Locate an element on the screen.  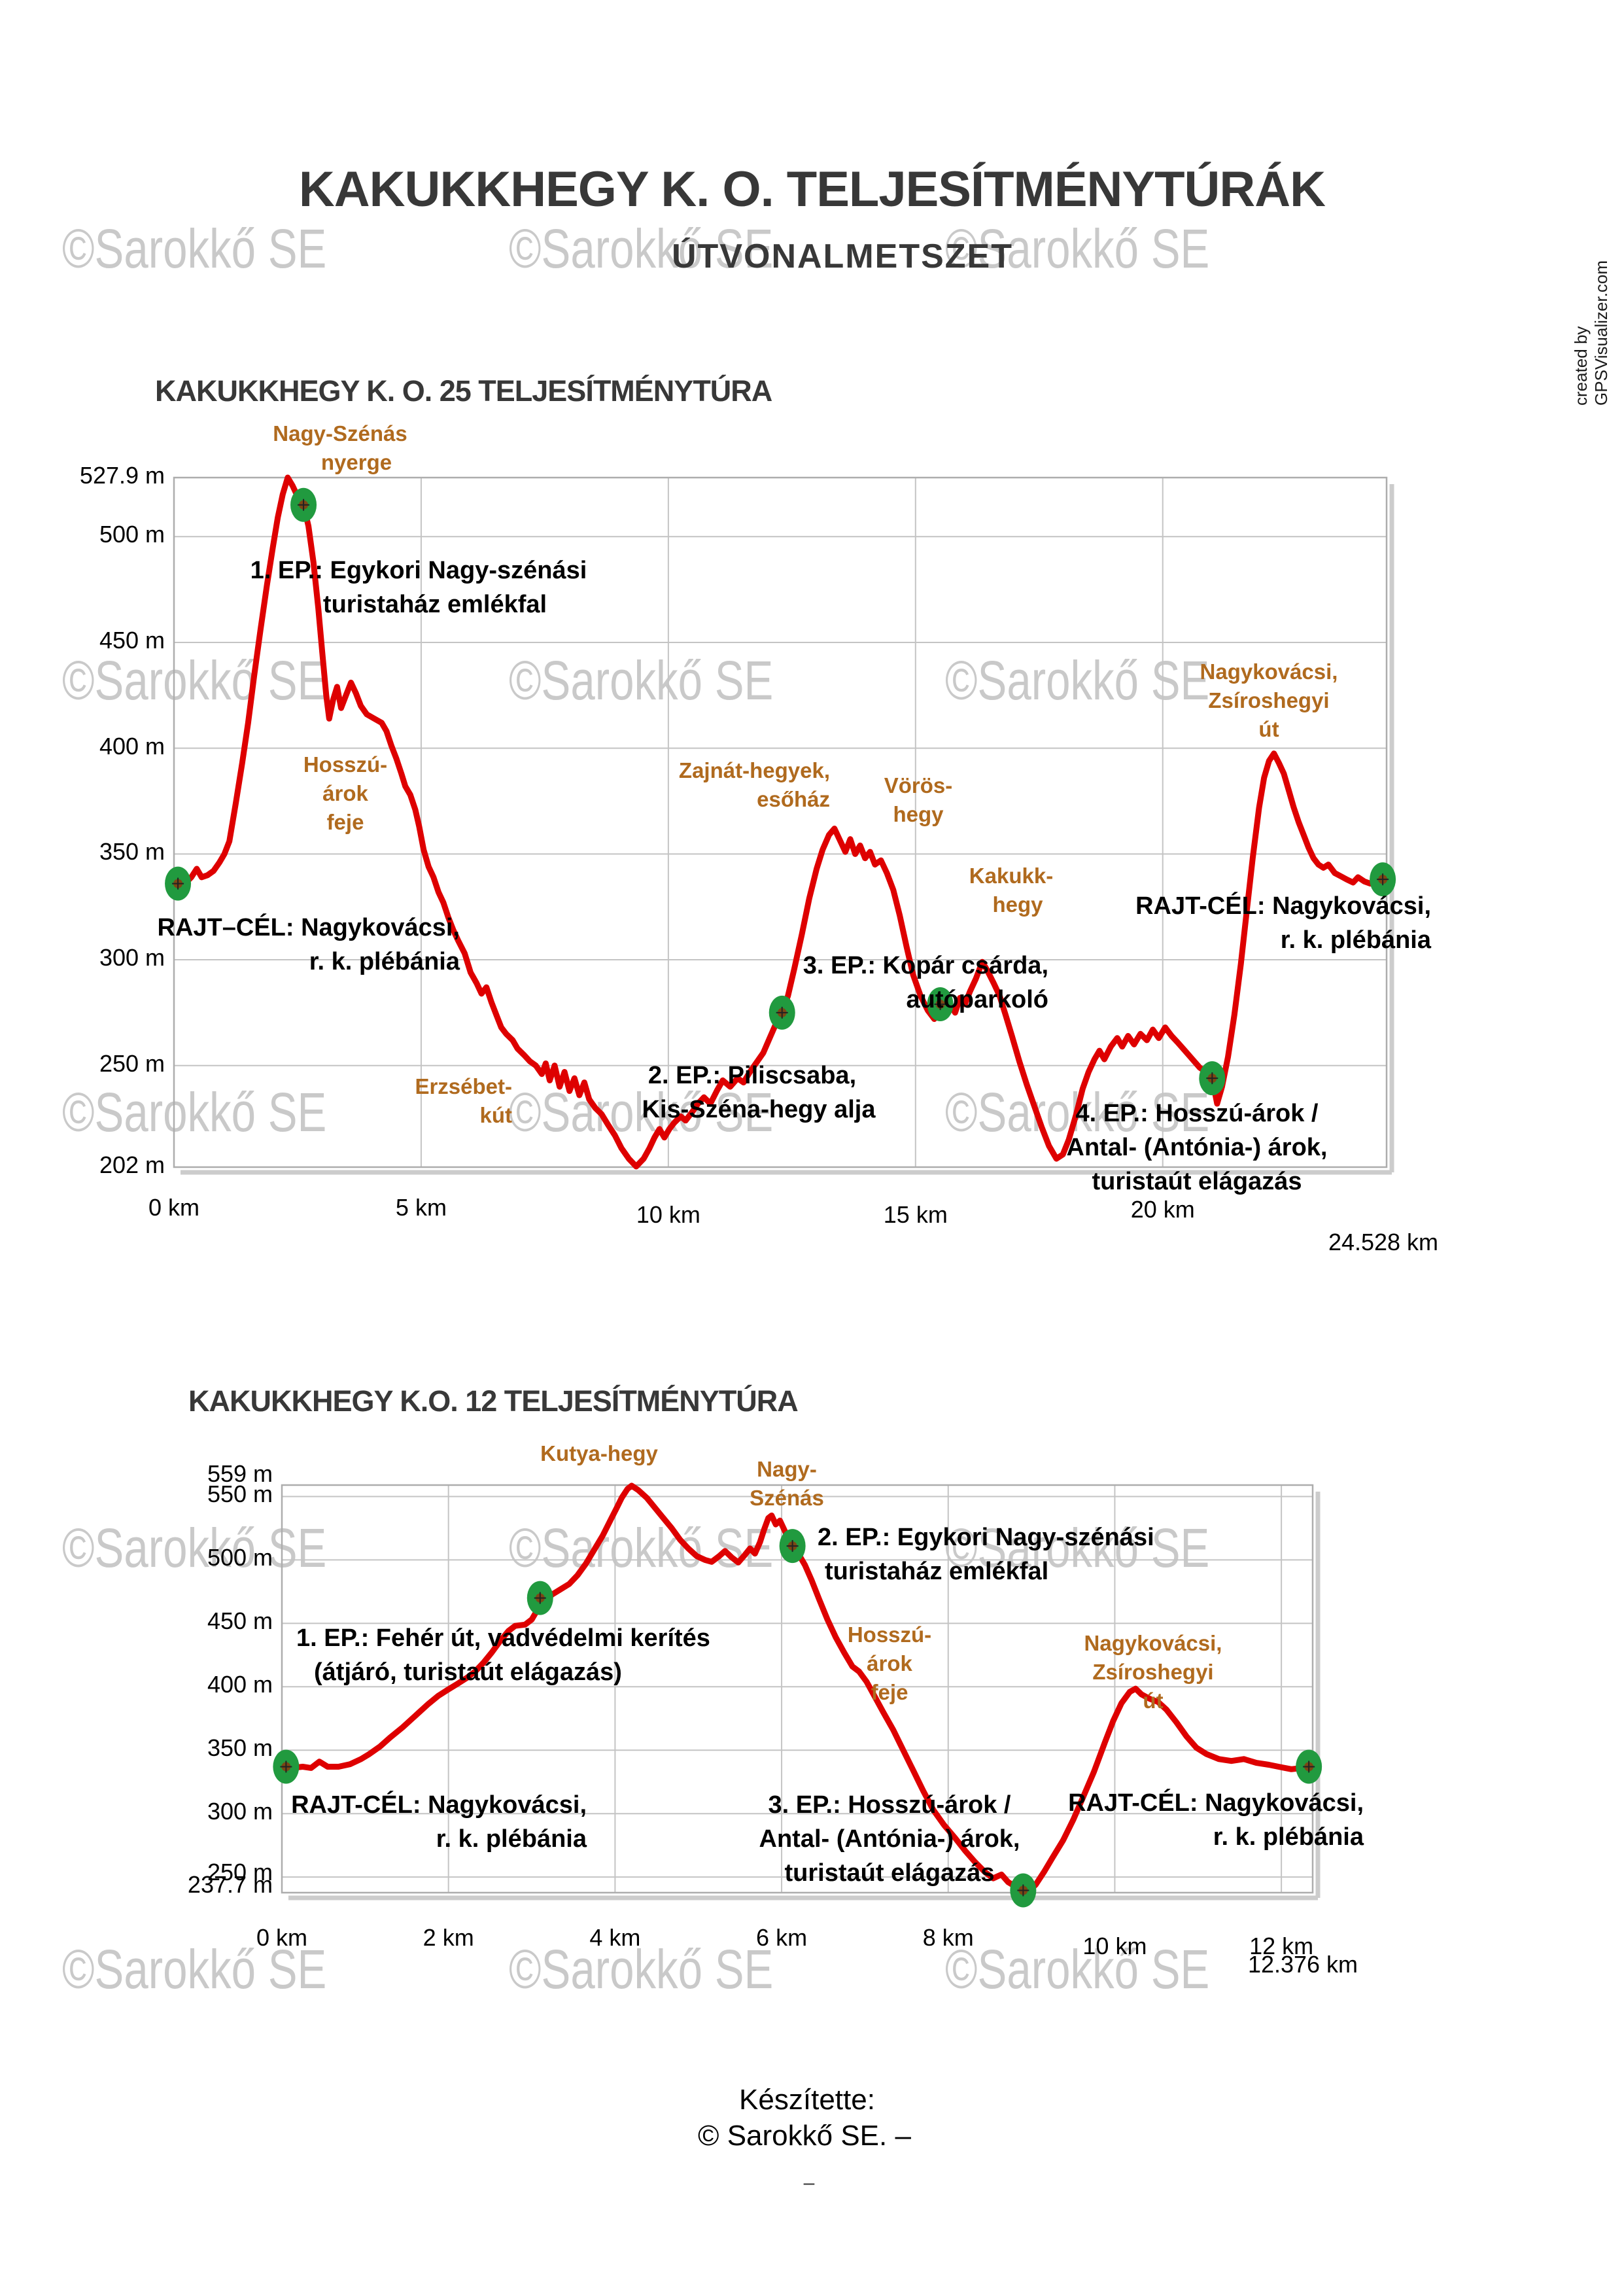
waypoint-label: Kakukk- is located at coordinates (1011, 876).